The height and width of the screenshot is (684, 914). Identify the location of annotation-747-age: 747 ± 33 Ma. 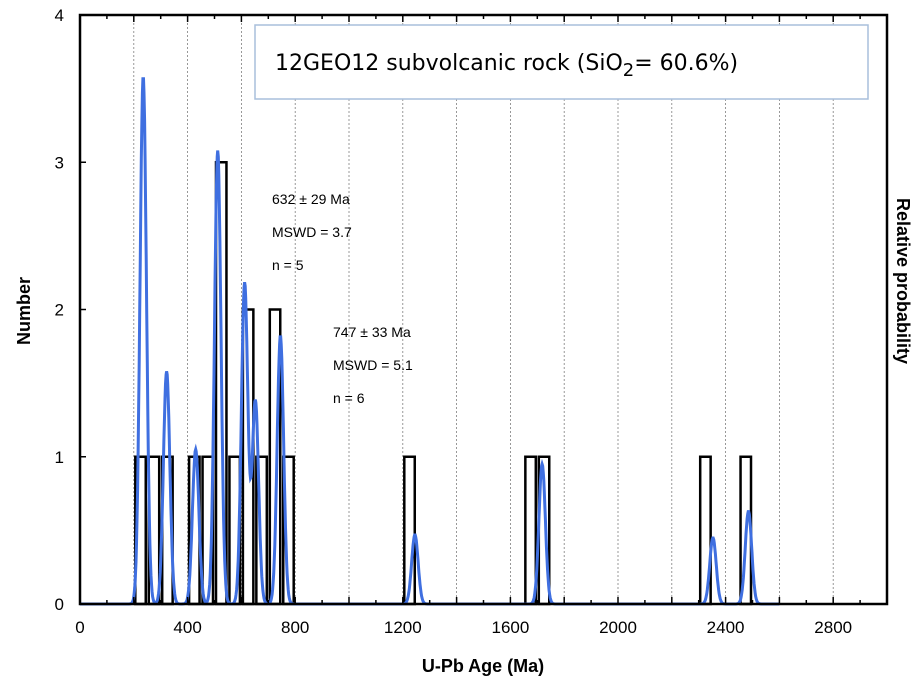
(372, 332).